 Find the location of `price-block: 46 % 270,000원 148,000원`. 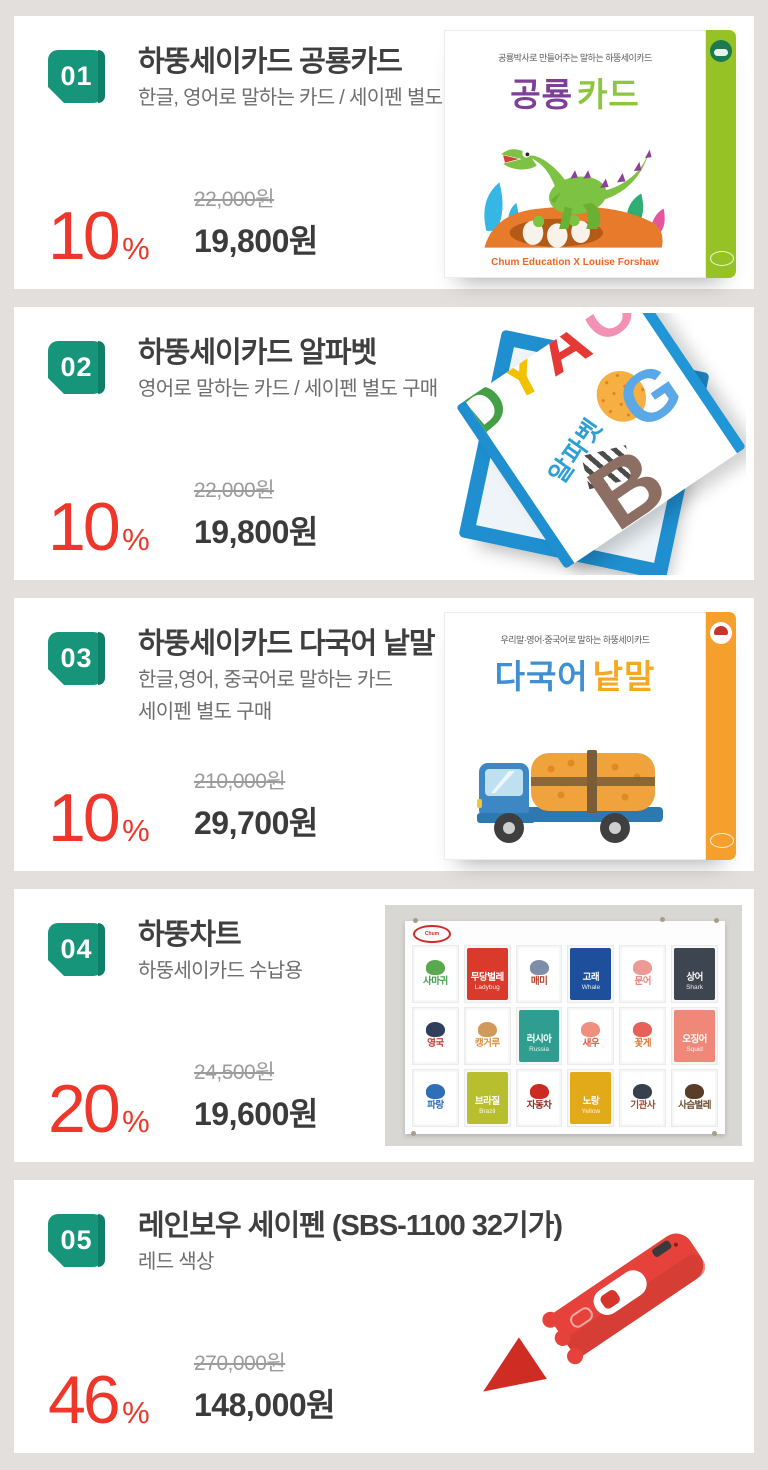

price-block: 46 % 270,000원 148,000원 is located at coordinates (192, 1390).